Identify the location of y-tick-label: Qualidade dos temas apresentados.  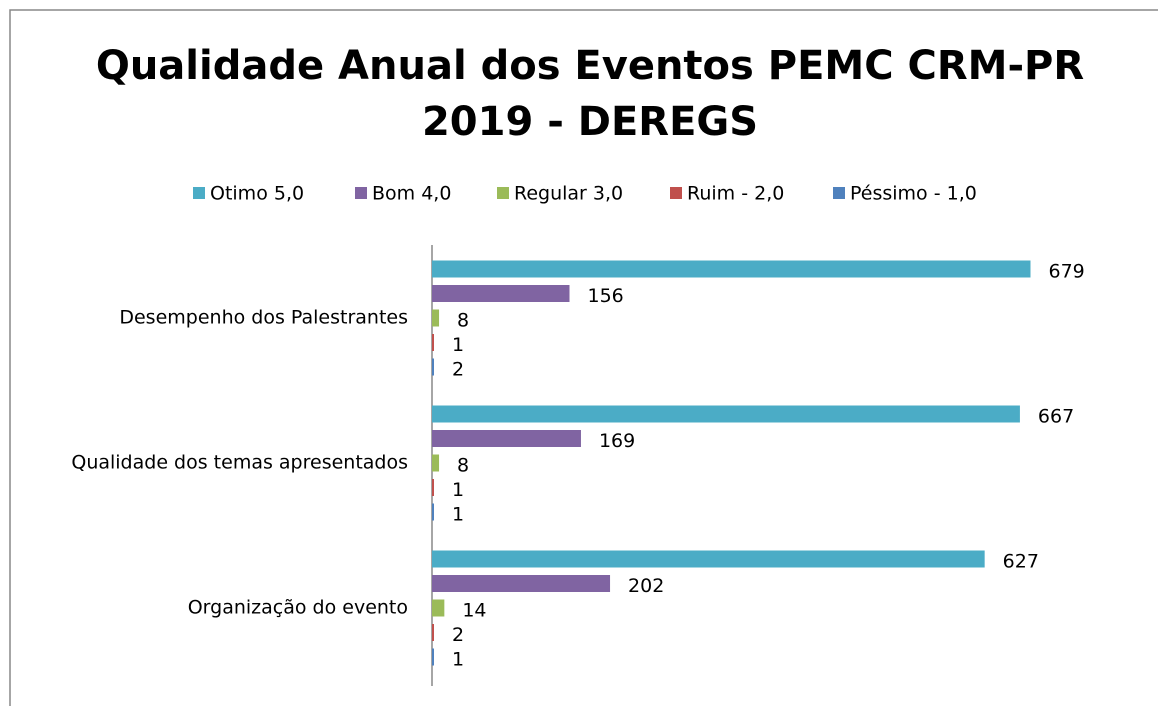
(239, 463).